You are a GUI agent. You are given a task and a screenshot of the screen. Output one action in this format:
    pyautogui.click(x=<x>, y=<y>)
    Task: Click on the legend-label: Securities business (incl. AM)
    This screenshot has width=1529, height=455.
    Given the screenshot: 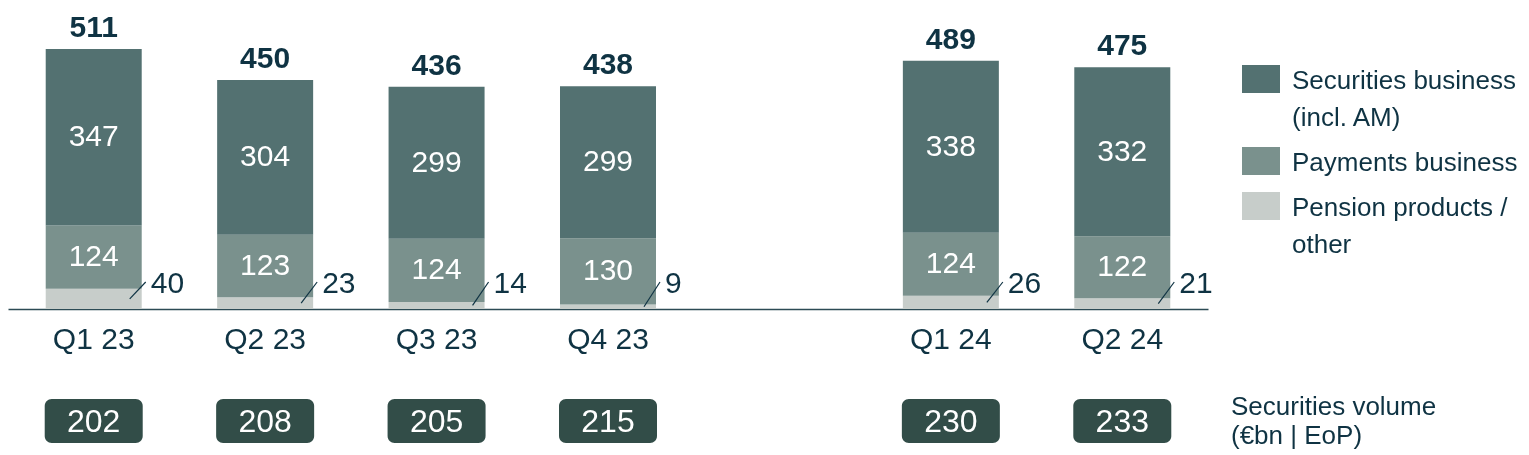 What is the action you would take?
    pyautogui.click(x=1404, y=98)
    